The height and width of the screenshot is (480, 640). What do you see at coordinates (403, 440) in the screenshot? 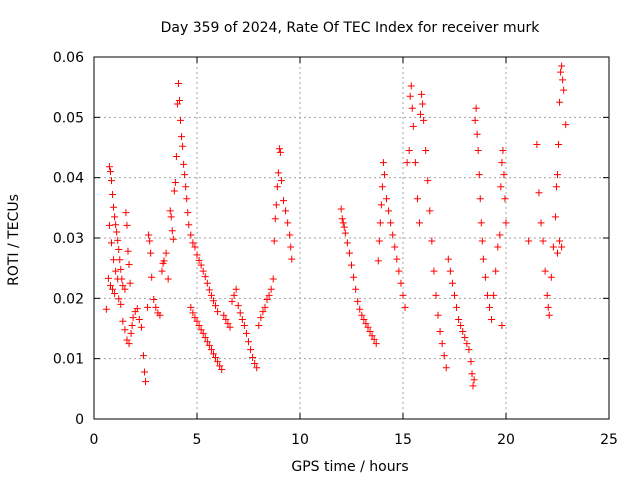
I see `x-tick-label: 15` at bounding box center [403, 440].